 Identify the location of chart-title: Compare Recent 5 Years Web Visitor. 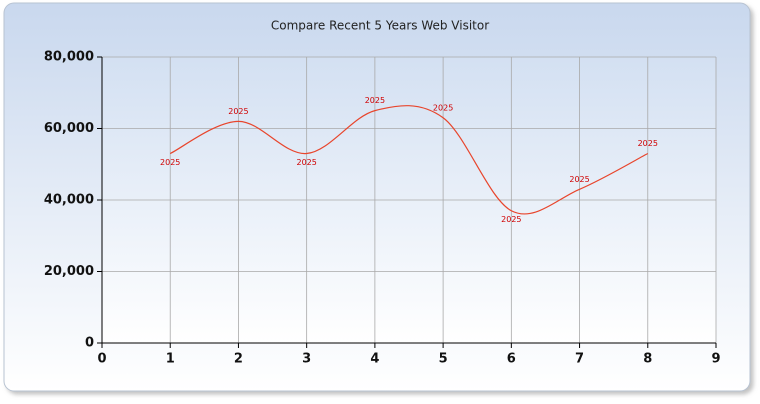
(380, 26).